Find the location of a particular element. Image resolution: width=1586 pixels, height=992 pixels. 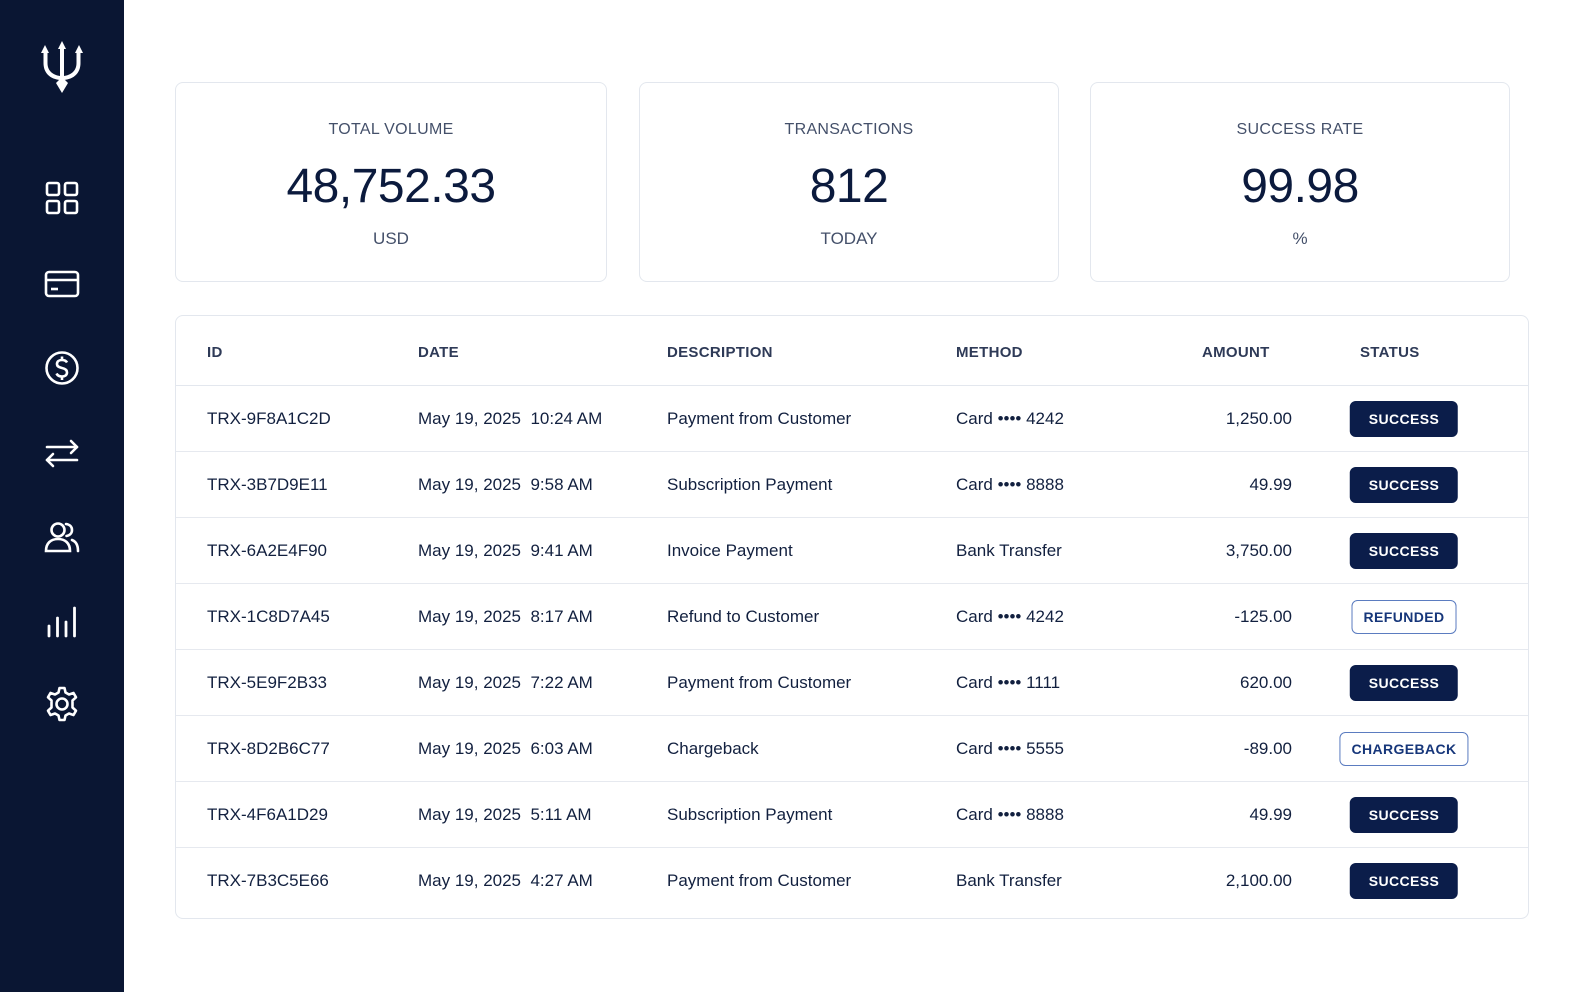

transaction-date: May 19, 2025 8:17 AM is located at coordinates (505, 616).